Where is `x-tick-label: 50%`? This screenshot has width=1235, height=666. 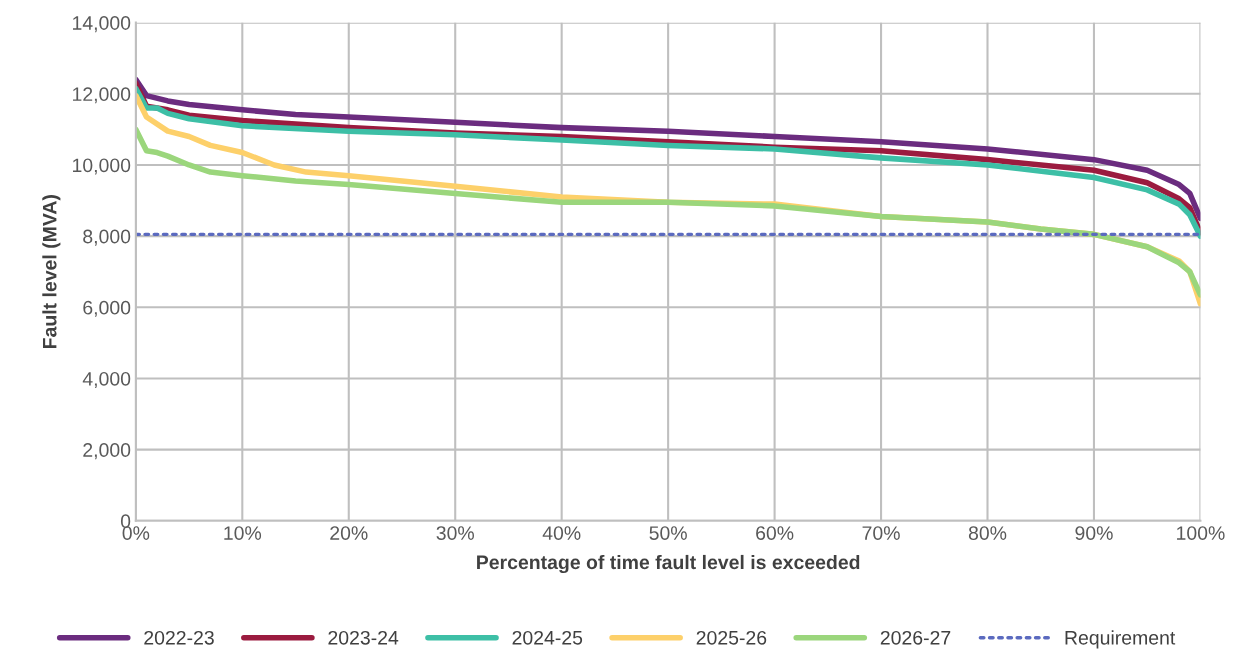
x-tick-label: 50% is located at coordinates (668, 533).